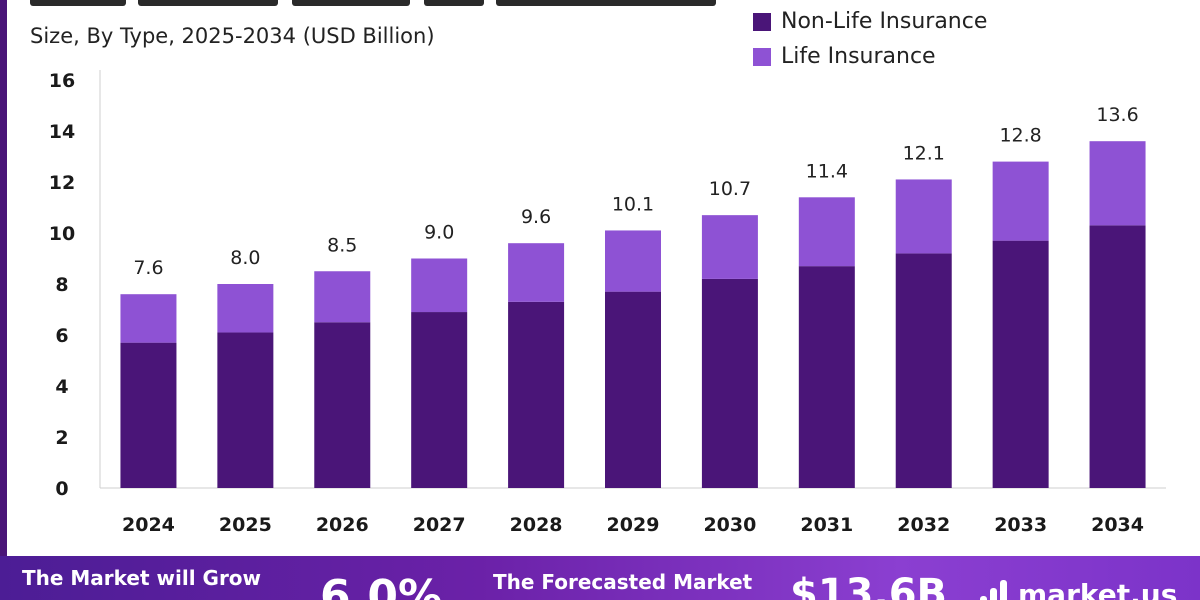 Image resolution: width=1200 pixels, height=600 pixels. I want to click on y-tick-label: 12, so click(62, 183).